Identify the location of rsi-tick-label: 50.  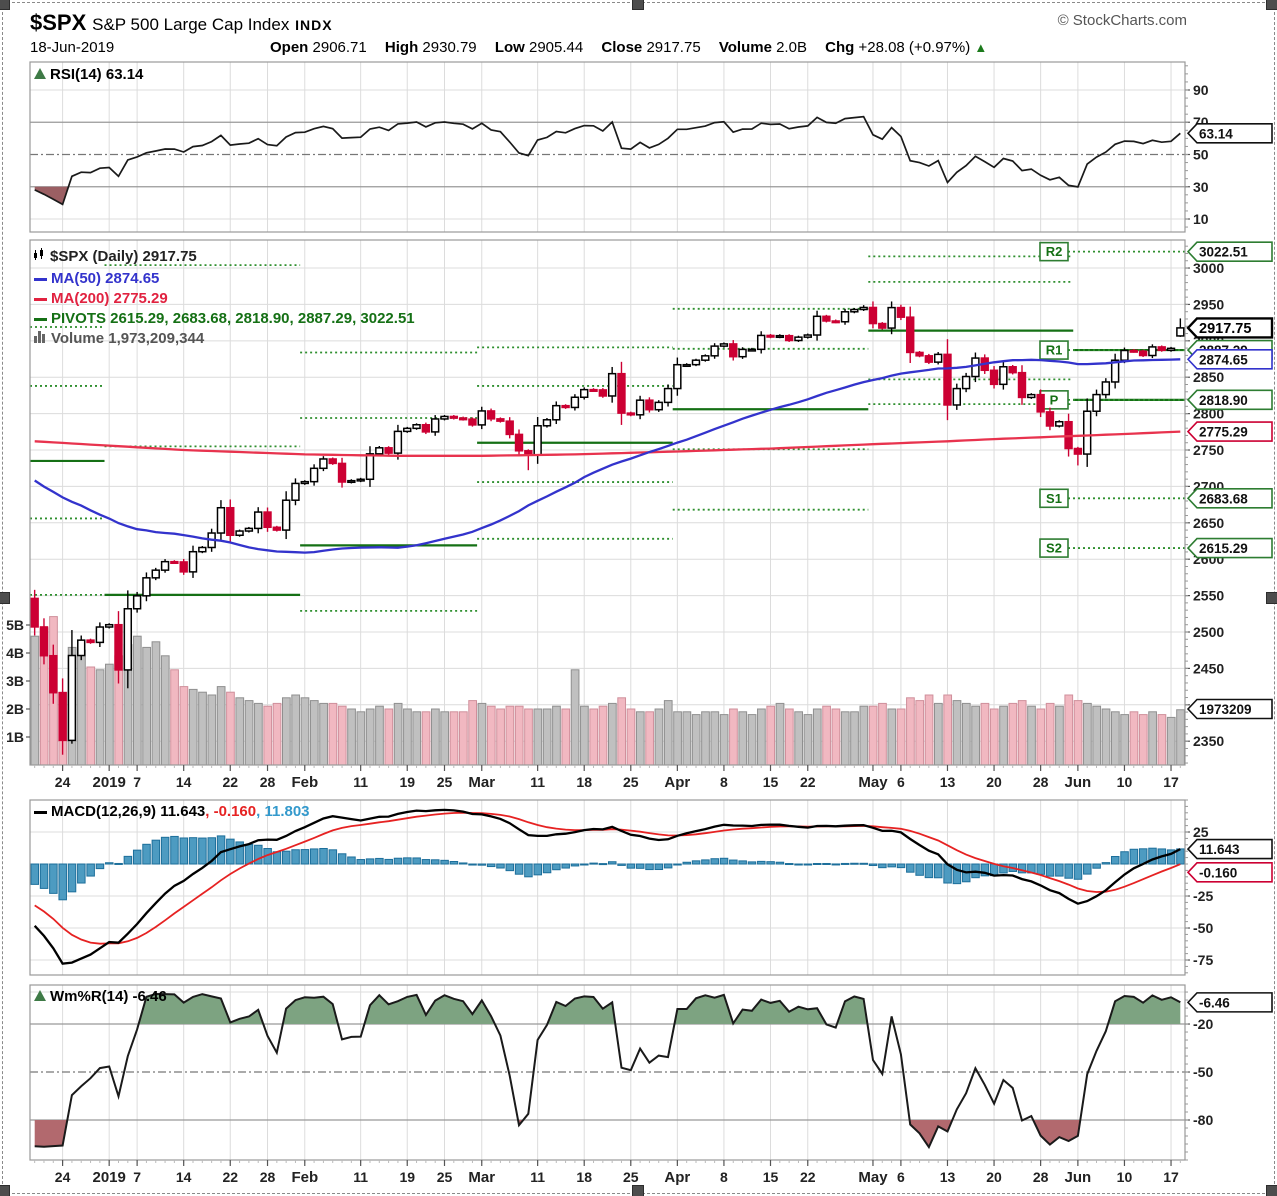
(1201, 154).